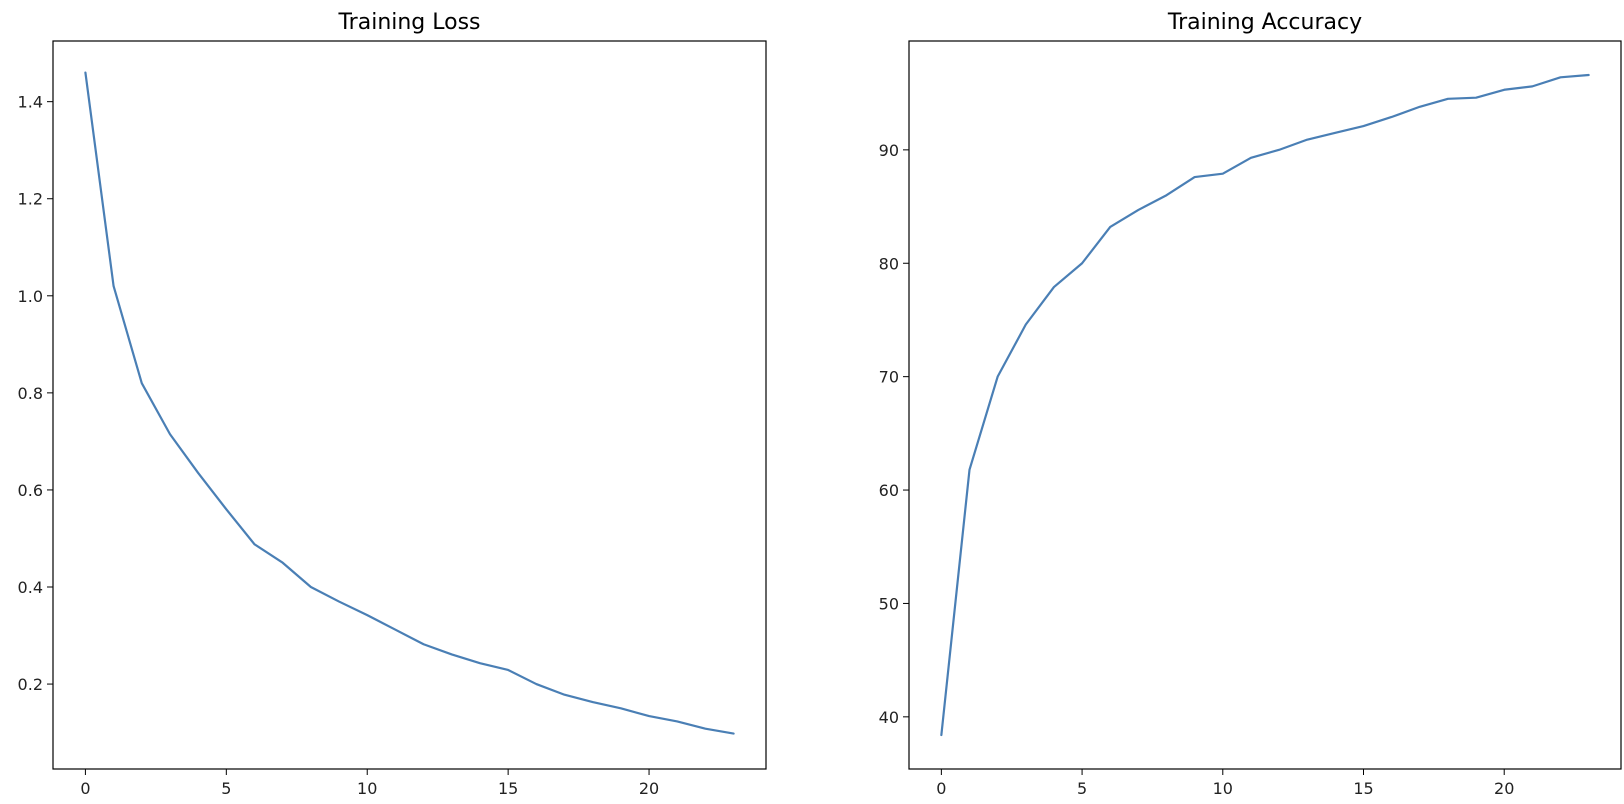 Image resolution: width=1624 pixels, height=804 pixels. What do you see at coordinates (30, 102) in the screenshot?
I see `loss-y-tick-label: 1.4` at bounding box center [30, 102].